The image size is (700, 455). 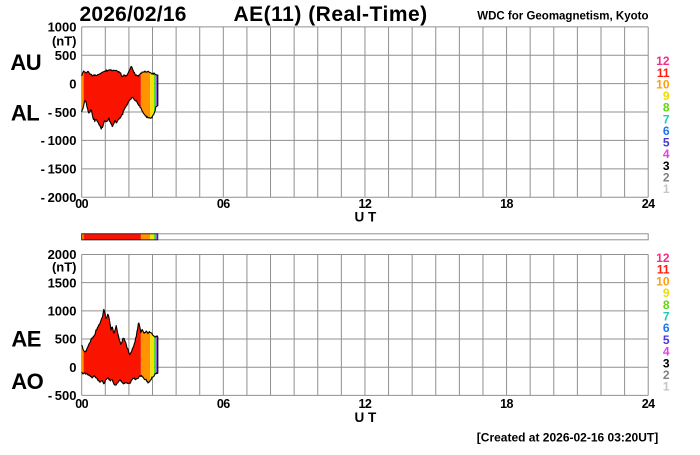 I want to click on svg-text: AE(11) (Real-Time), so click(x=331, y=14).